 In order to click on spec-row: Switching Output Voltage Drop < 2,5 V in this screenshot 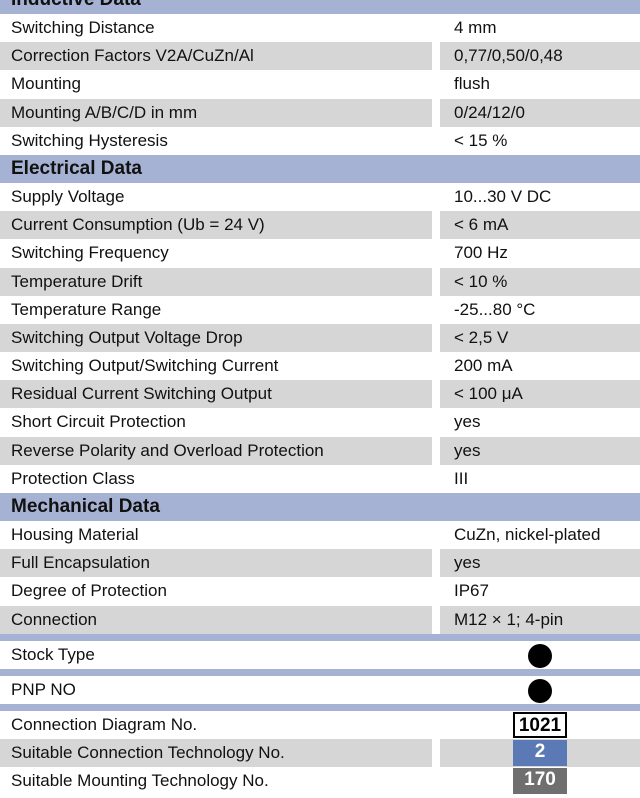, I will do `click(320, 338)`.